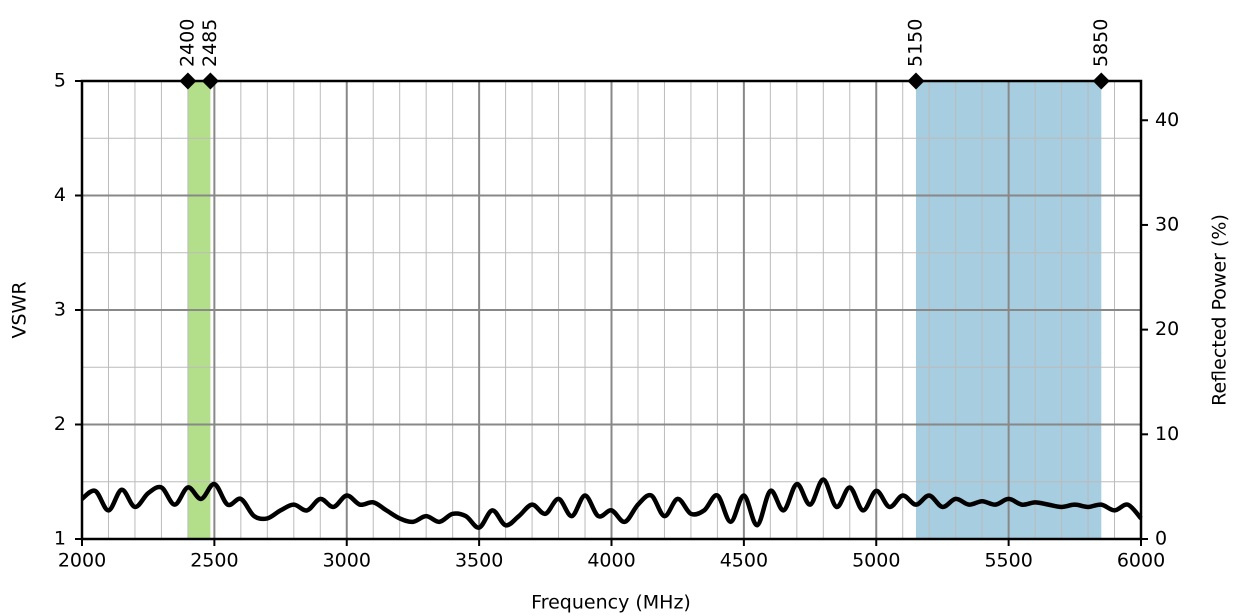 The height and width of the screenshot is (616, 1239). What do you see at coordinates (187, 43) in the screenshot?
I see `band-label: 2400` at bounding box center [187, 43].